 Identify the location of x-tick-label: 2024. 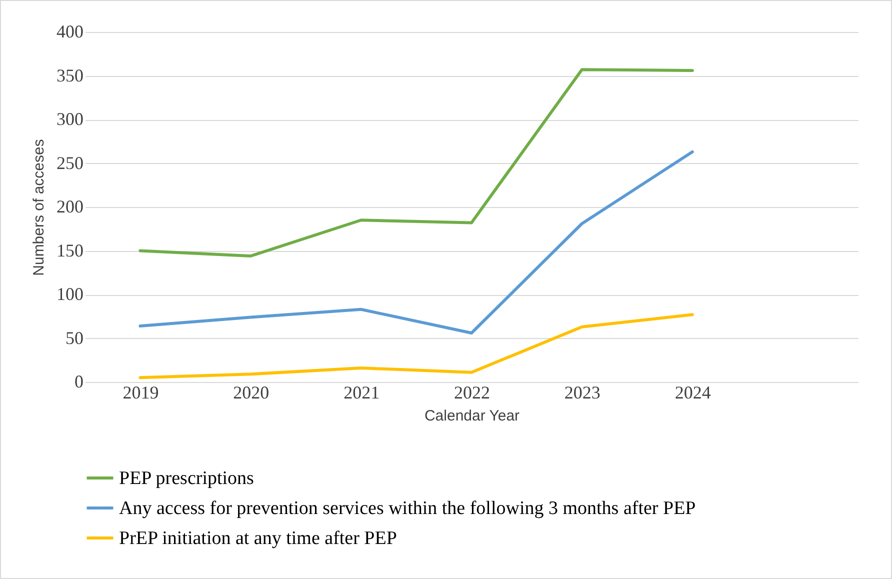
(692, 392).